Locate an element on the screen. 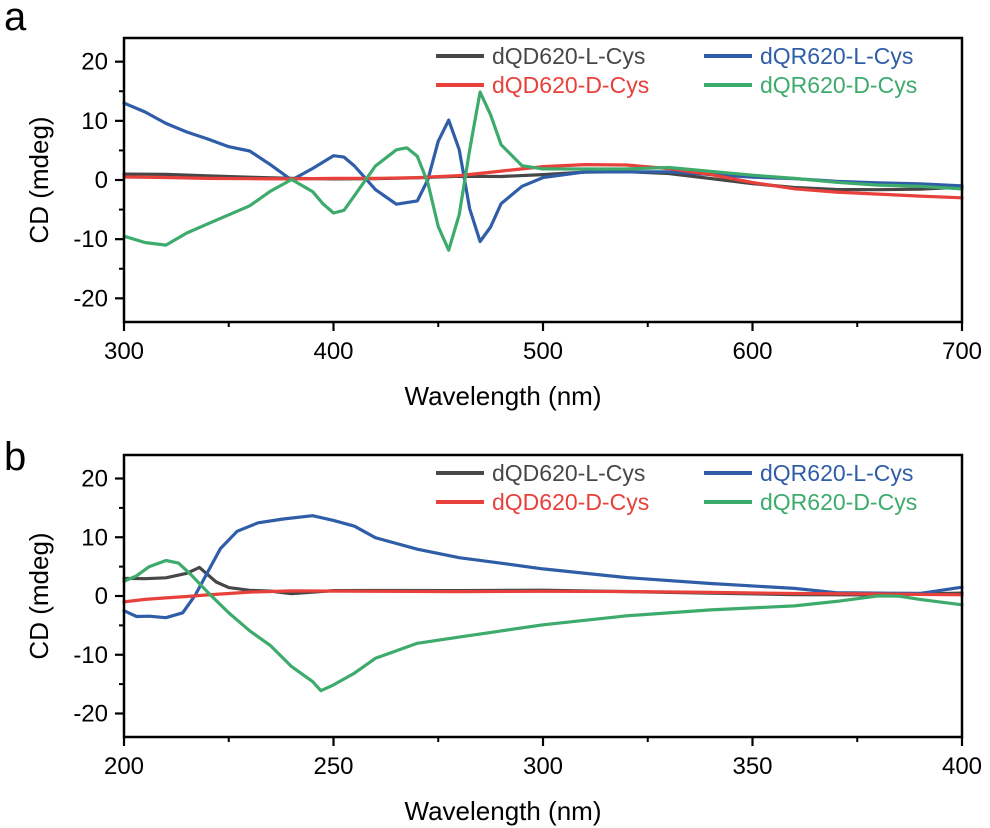 The height and width of the screenshot is (828, 990). x-tick-label: 350 is located at coordinates (752, 766).